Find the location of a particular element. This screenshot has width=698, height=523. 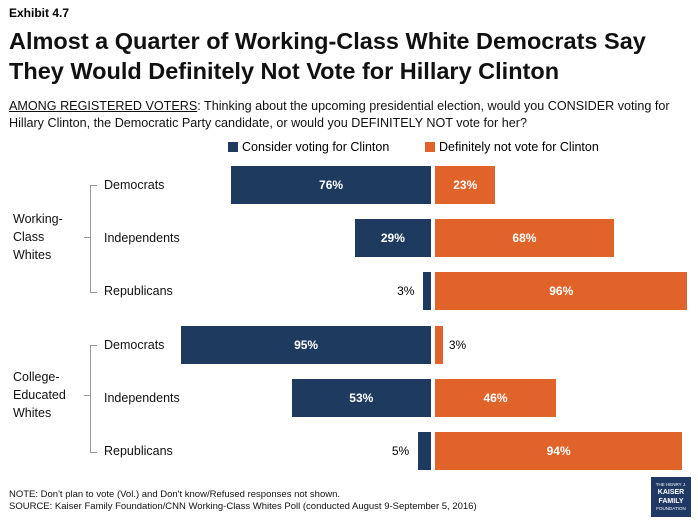

value-label-consider: 3% is located at coordinates (406, 291).